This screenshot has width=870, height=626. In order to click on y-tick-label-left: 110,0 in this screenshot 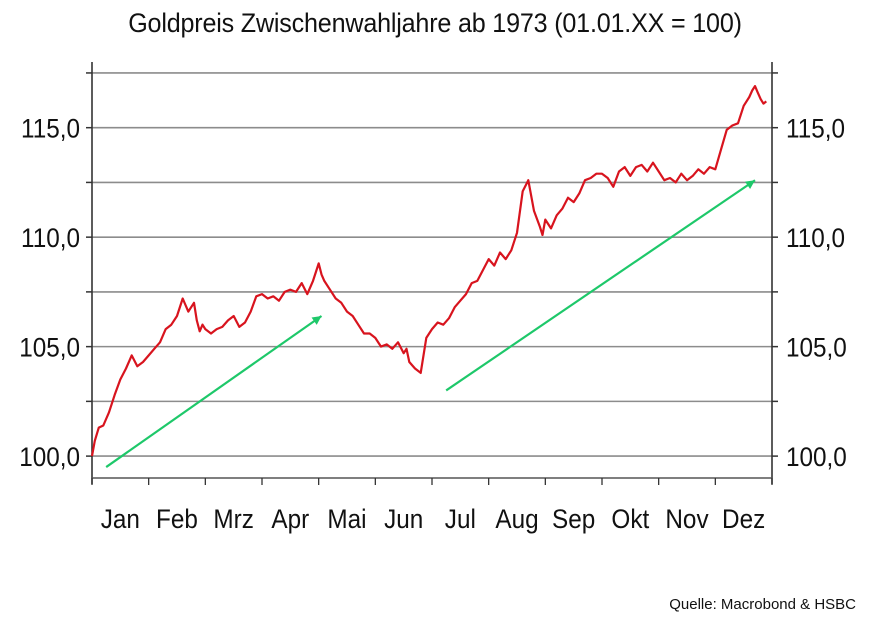, I will do `click(50, 238)`.